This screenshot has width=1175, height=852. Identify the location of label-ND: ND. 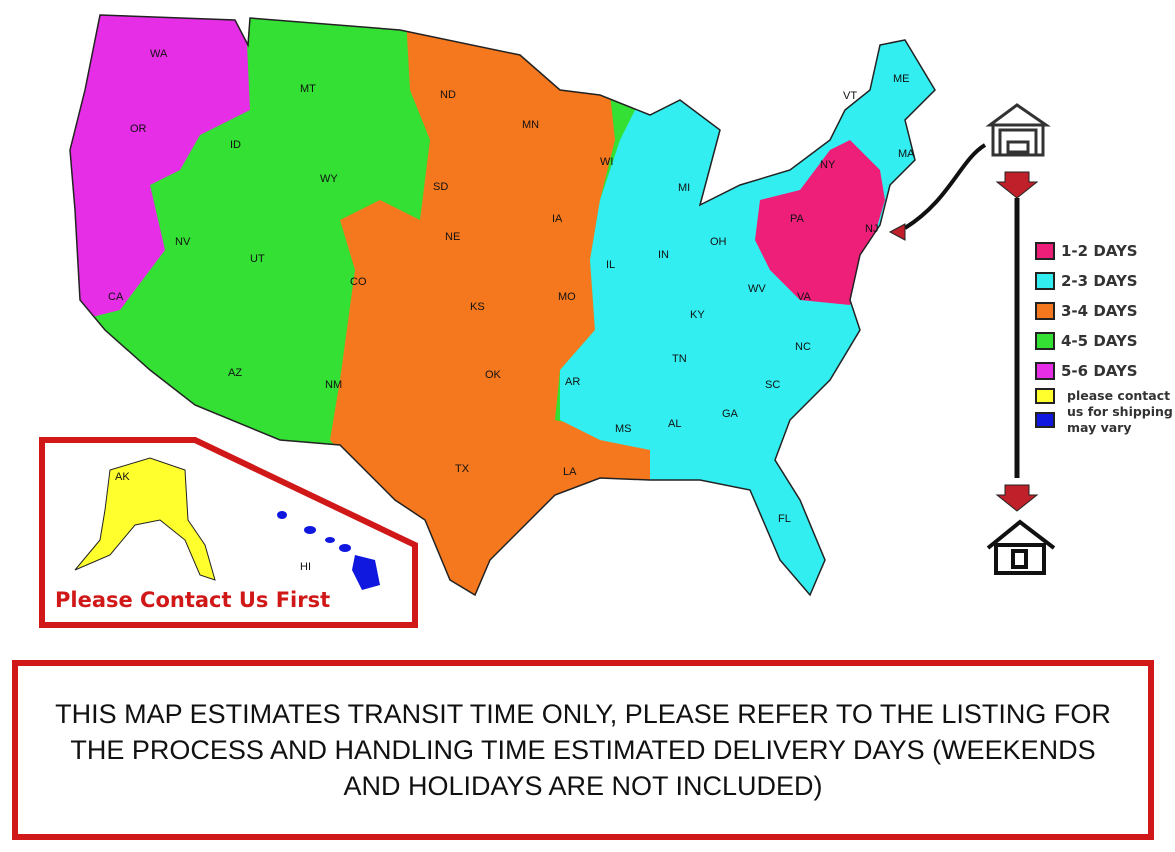
(448, 95).